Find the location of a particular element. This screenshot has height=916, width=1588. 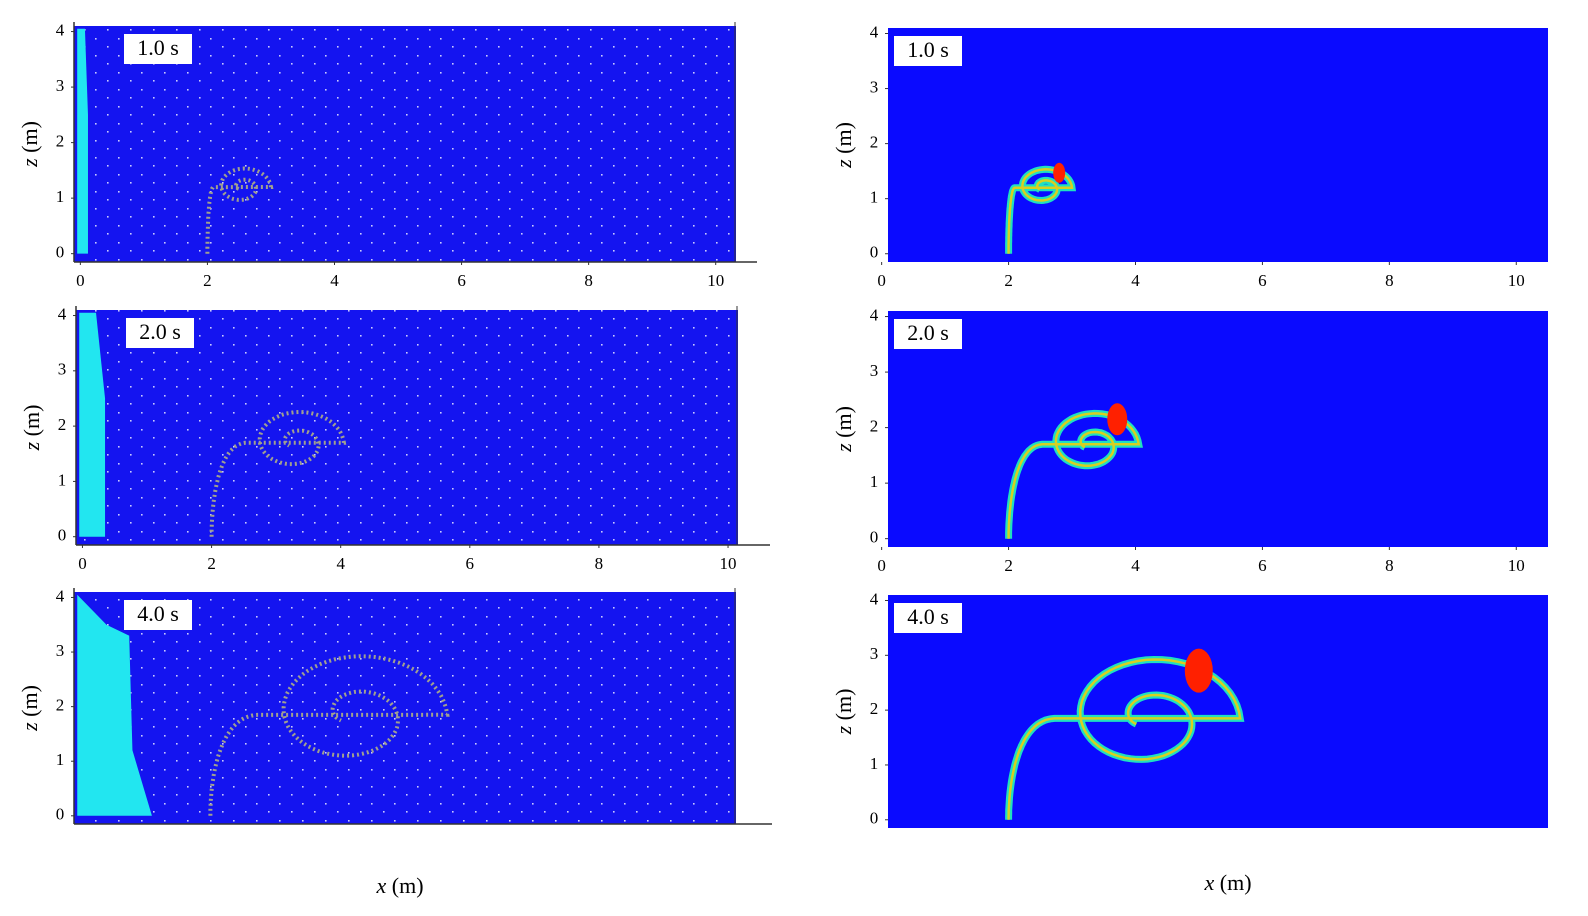

particle-vortex is located at coordinates (329, 735).